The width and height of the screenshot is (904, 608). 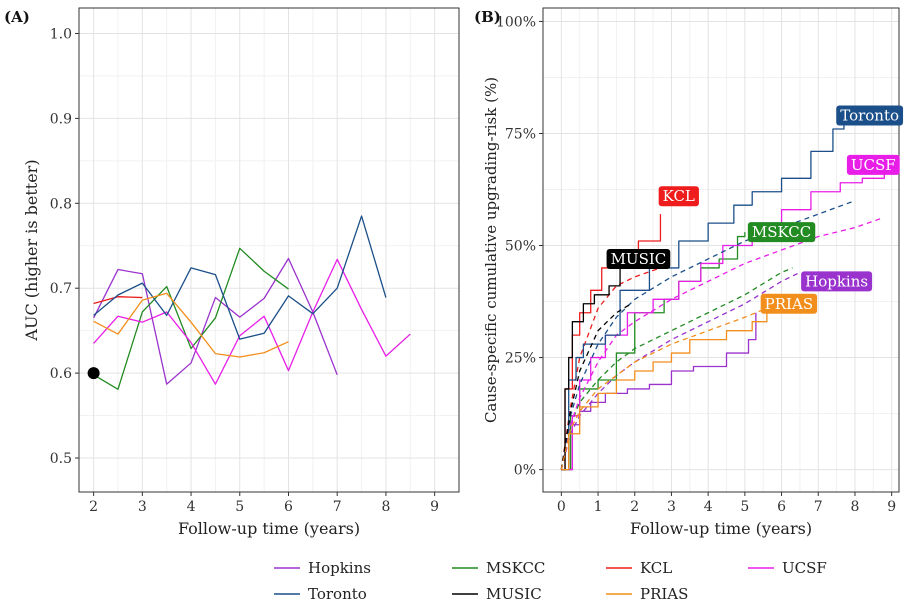 I want to click on annotation-label-music: MUSIC, so click(x=639, y=259).